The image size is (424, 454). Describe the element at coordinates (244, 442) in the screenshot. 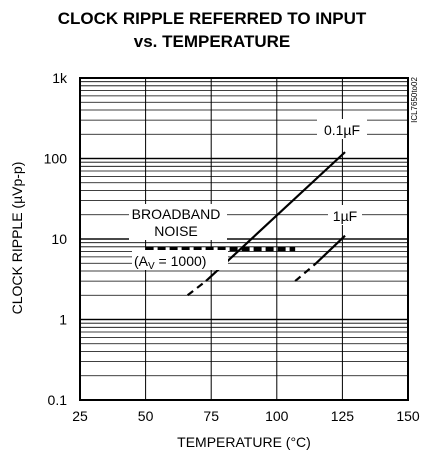

I see `x-axis-label: TEMPERATURE (°C)` at that location.